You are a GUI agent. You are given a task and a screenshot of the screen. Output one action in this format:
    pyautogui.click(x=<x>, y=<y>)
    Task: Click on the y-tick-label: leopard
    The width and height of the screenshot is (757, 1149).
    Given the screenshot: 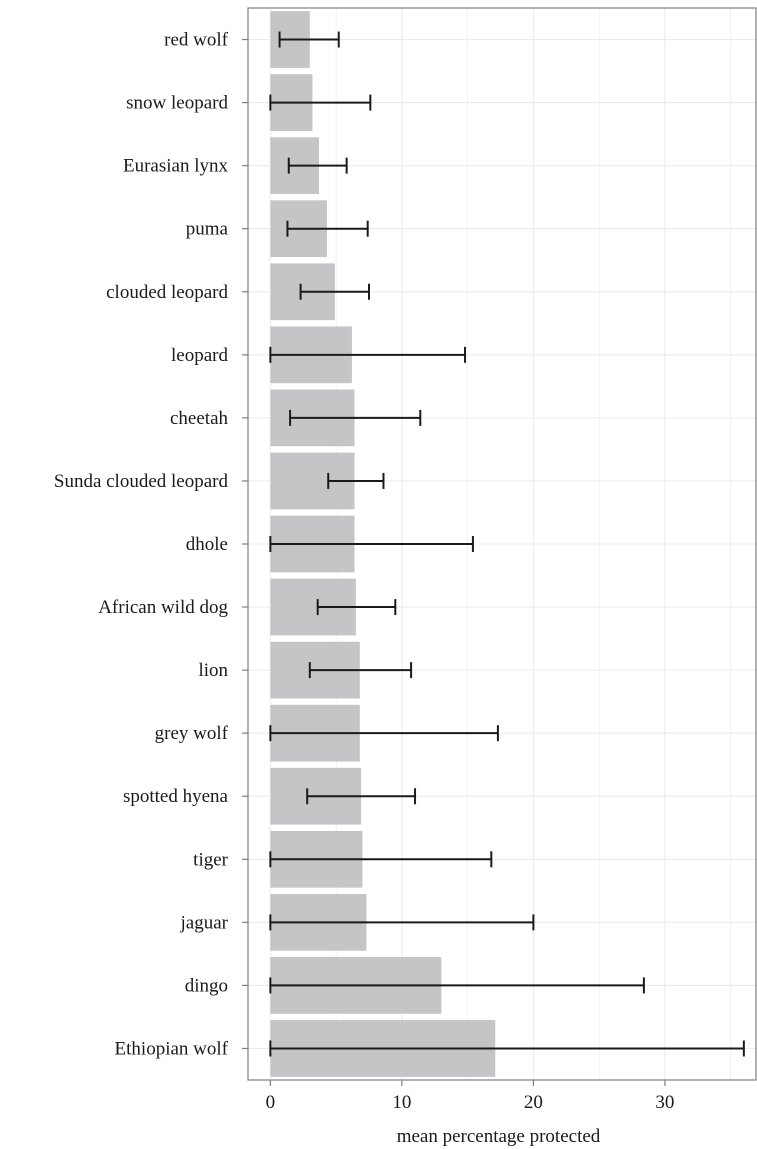 What is the action you would take?
    pyautogui.click(x=199, y=355)
    